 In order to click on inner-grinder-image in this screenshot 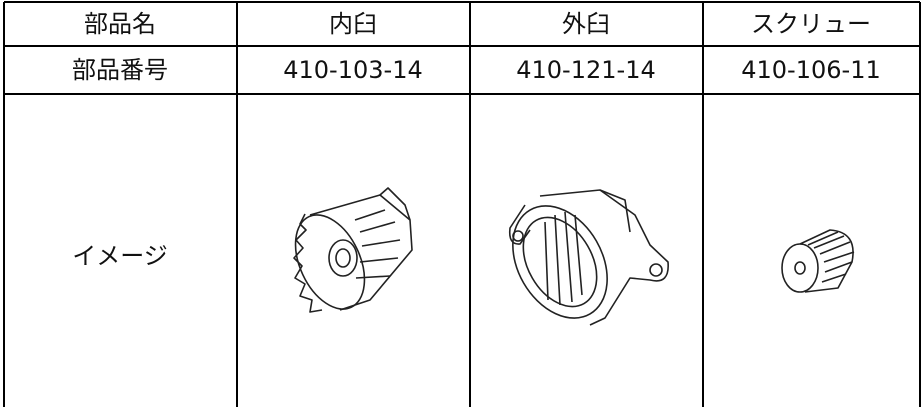, I will do `click(353, 250)`.